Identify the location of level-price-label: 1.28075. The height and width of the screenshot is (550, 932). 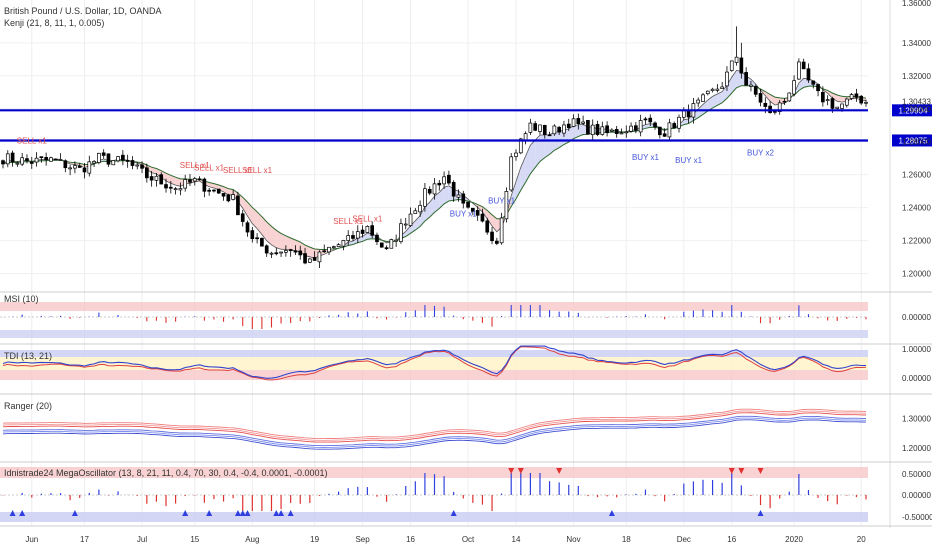
(913, 140).